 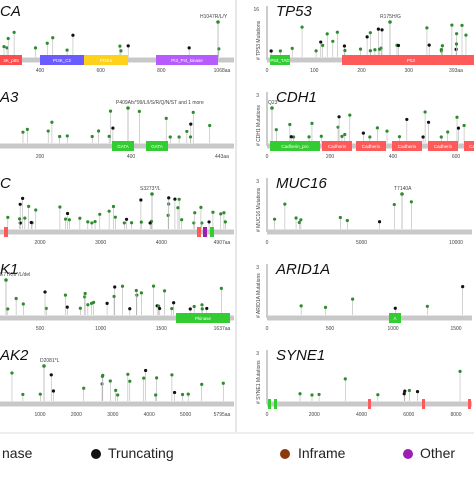 What do you see at coordinates (131, 157) in the screenshot?
I see `axis-tick-label: 400` at bounding box center [131, 157].